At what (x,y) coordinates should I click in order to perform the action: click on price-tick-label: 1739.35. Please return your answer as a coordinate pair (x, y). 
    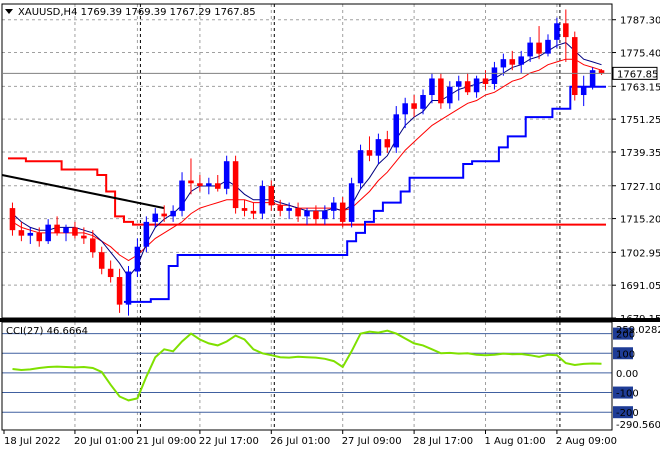
    Looking at the image, I should click on (640, 153).